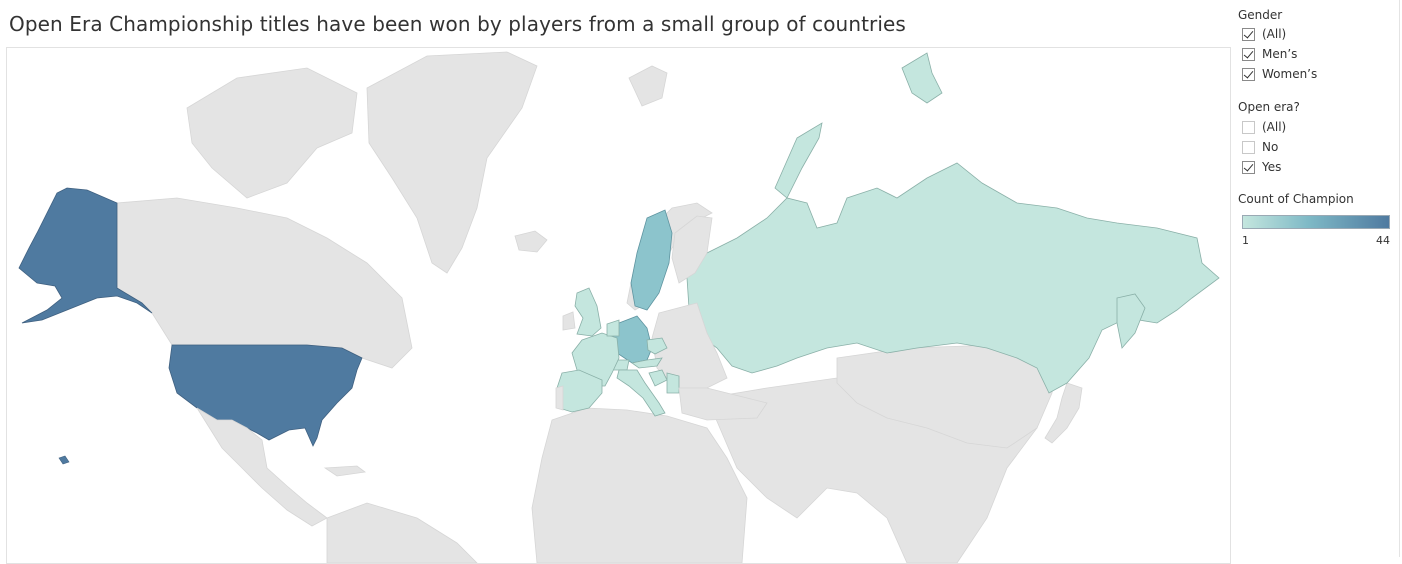 The image size is (1402, 564). I want to click on country-portugal, so click(559, 398).